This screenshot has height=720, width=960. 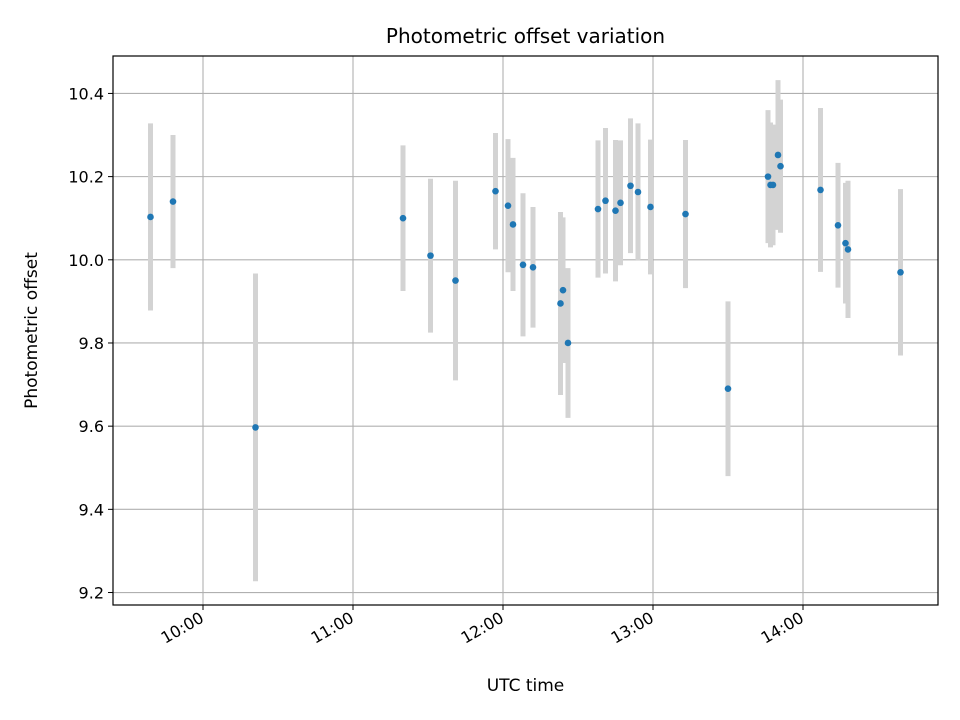 I want to click on y-tick-label: 9.8, so click(x=91, y=343).